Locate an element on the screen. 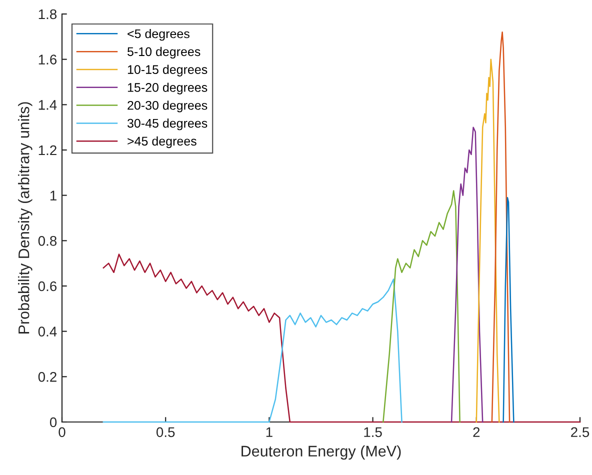  x-tick-label: 0.5 is located at coordinates (165, 432).